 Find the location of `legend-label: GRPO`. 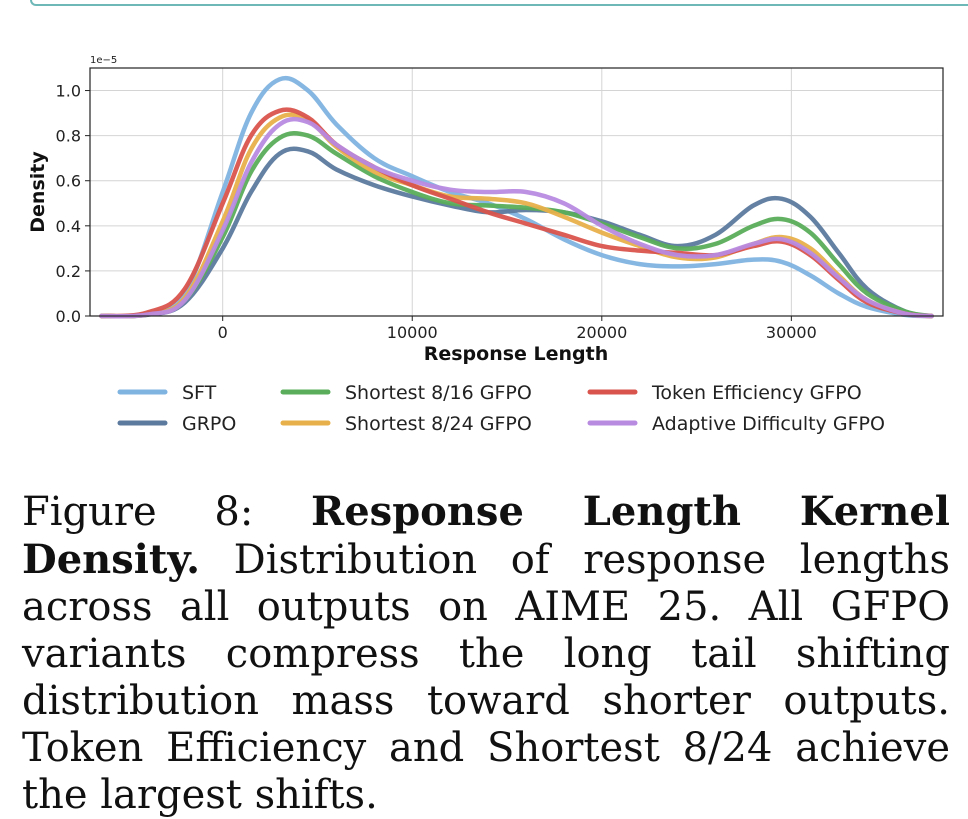

legend-label: GRPO is located at coordinates (209, 424).